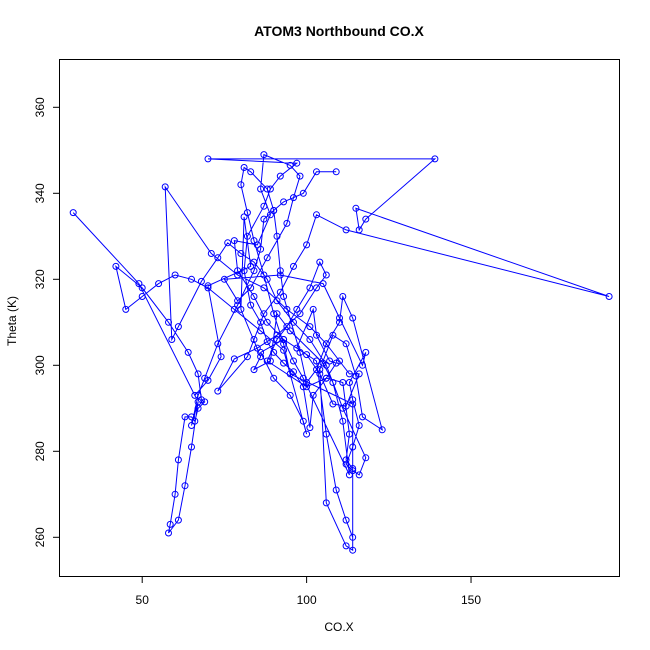 This screenshot has width=650, height=650. I want to click on y-axis: 260 280 300 320 340 360, so click(46, 322).